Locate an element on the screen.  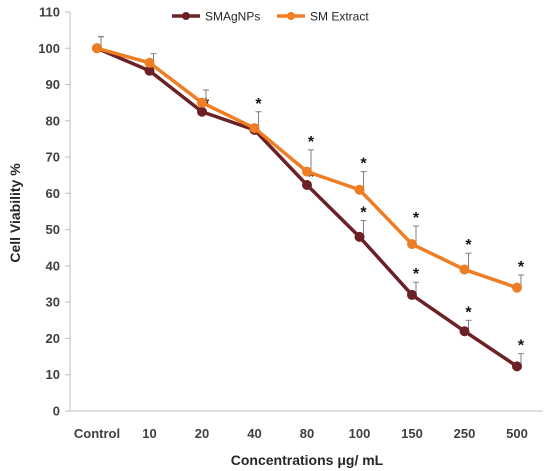
legend-item: SMAgNPs is located at coordinates (216, 17).